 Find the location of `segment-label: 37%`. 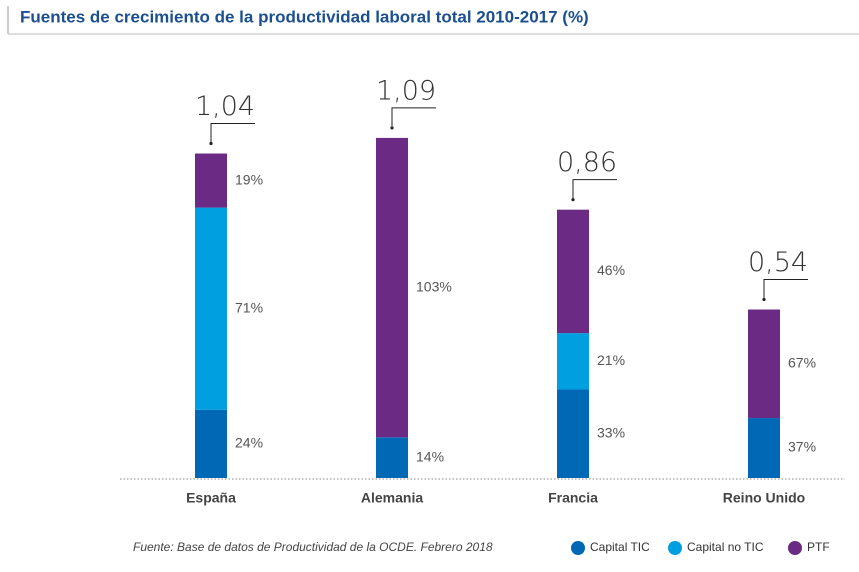

segment-label: 37% is located at coordinates (802, 447).